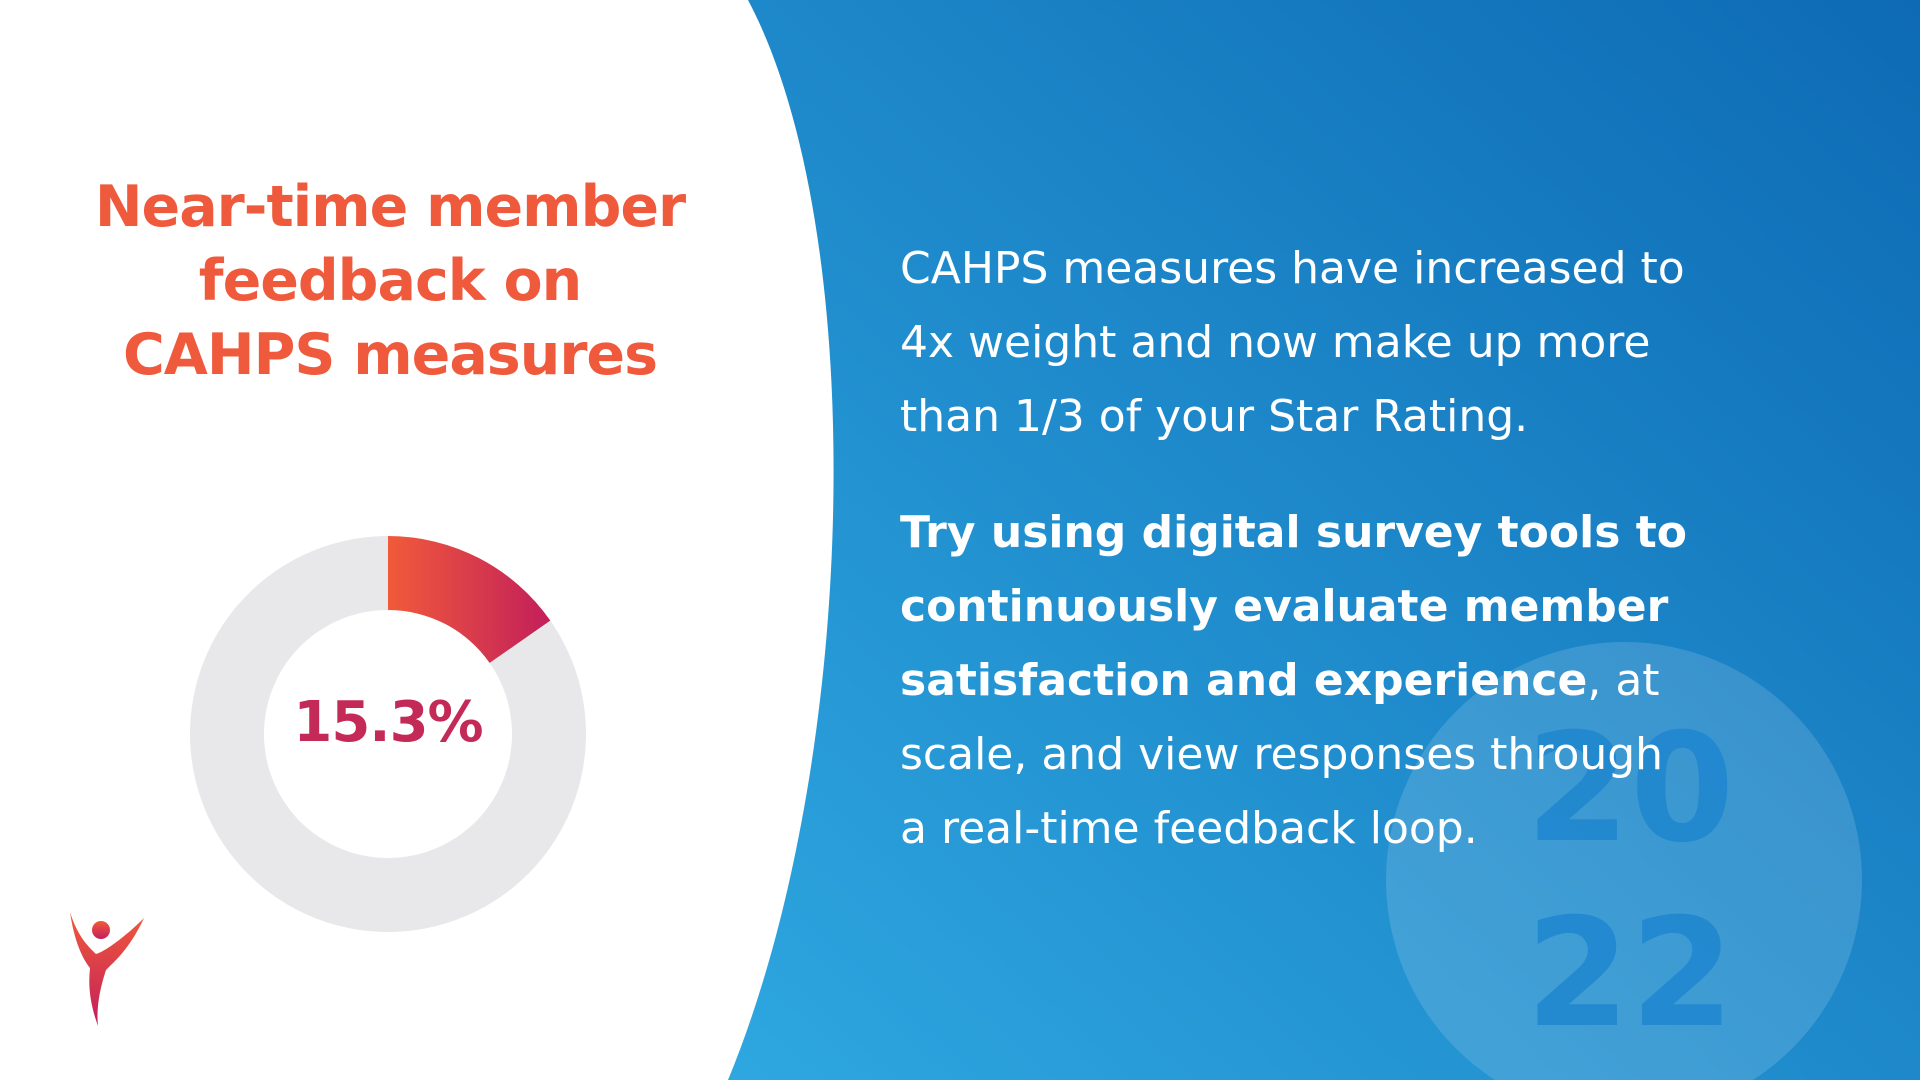 This screenshot has height=1080, width=1920. What do you see at coordinates (388, 722) in the screenshot?
I see `donut-center-value: 15.3%` at bounding box center [388, 722].